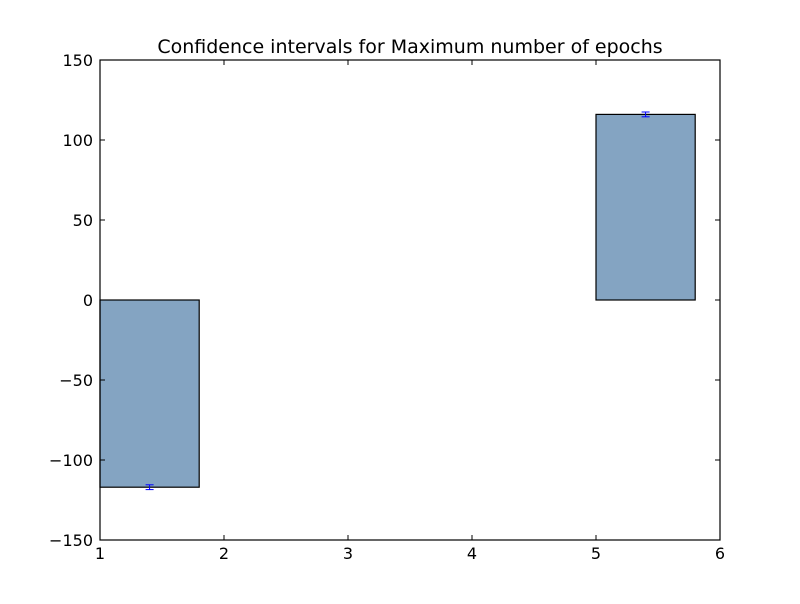  Describe the element at coordinates (77, 60) in the screenshot. I see `y-tick-label-150: 150` at that location.